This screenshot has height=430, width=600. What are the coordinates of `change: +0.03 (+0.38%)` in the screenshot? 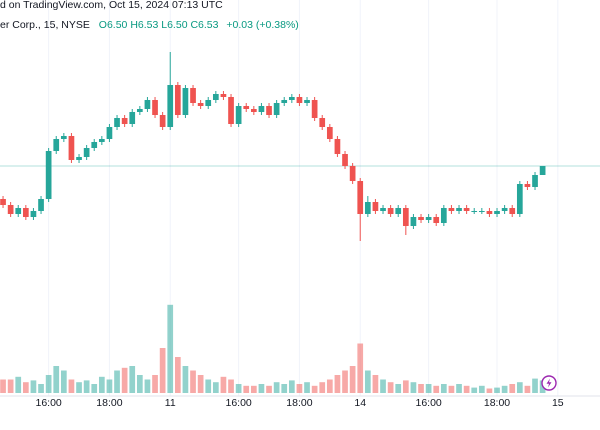 It's located at (262, 25).